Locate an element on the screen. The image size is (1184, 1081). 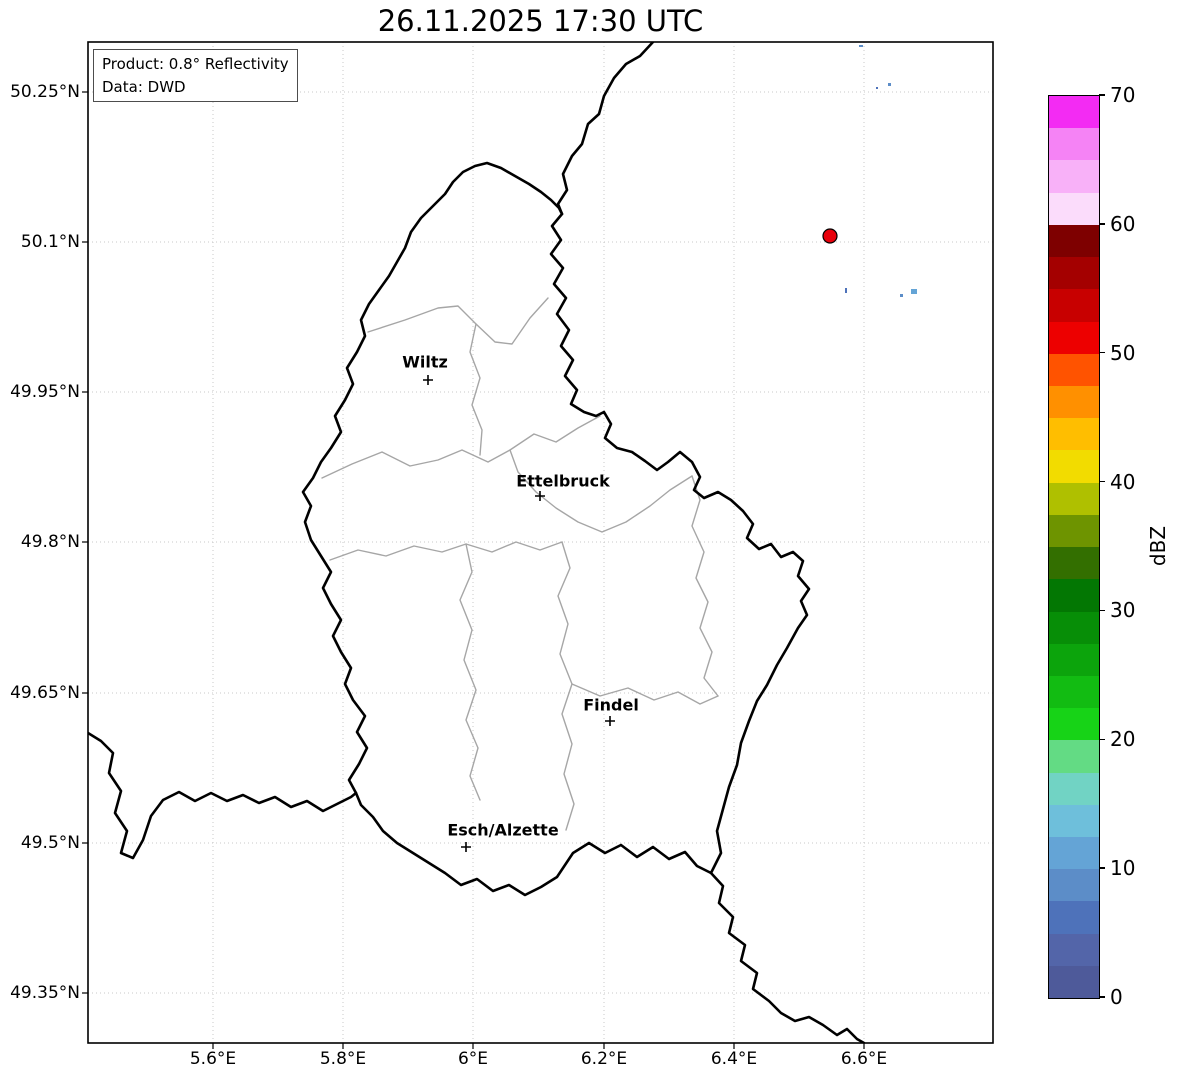
lon-tick-label: 5.8°E is located at coordinates (343, 1059).